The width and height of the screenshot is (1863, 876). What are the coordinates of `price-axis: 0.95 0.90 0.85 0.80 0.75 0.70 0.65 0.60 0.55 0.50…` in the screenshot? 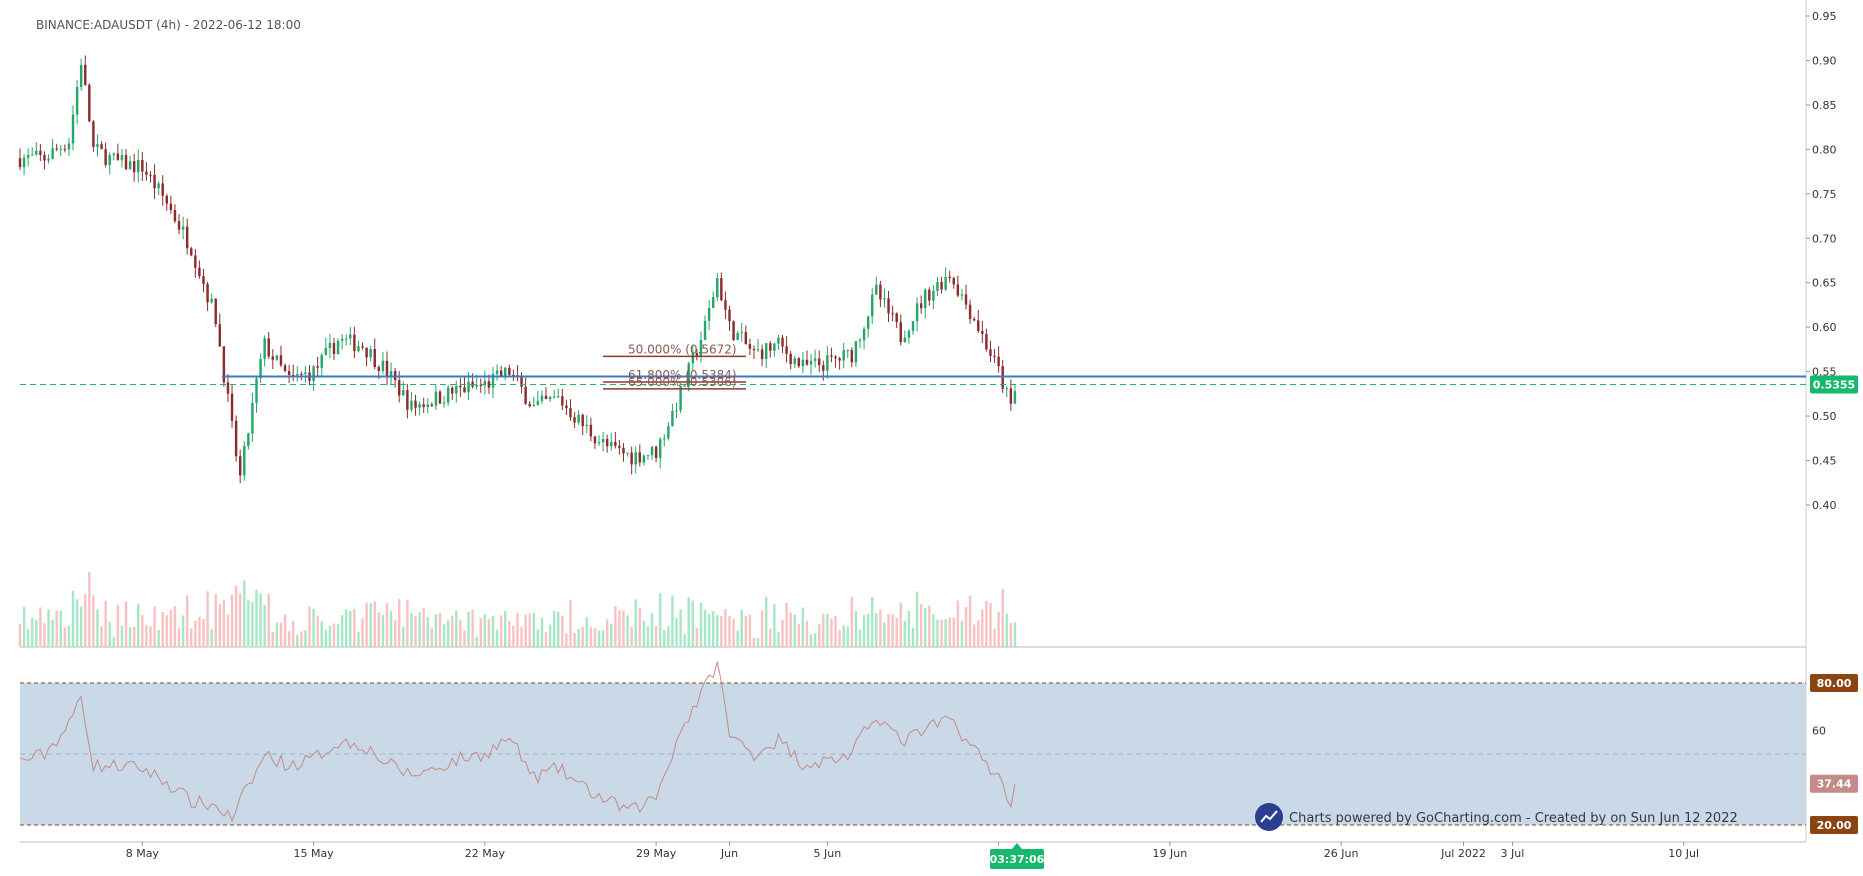 It's located at (1821, 261).